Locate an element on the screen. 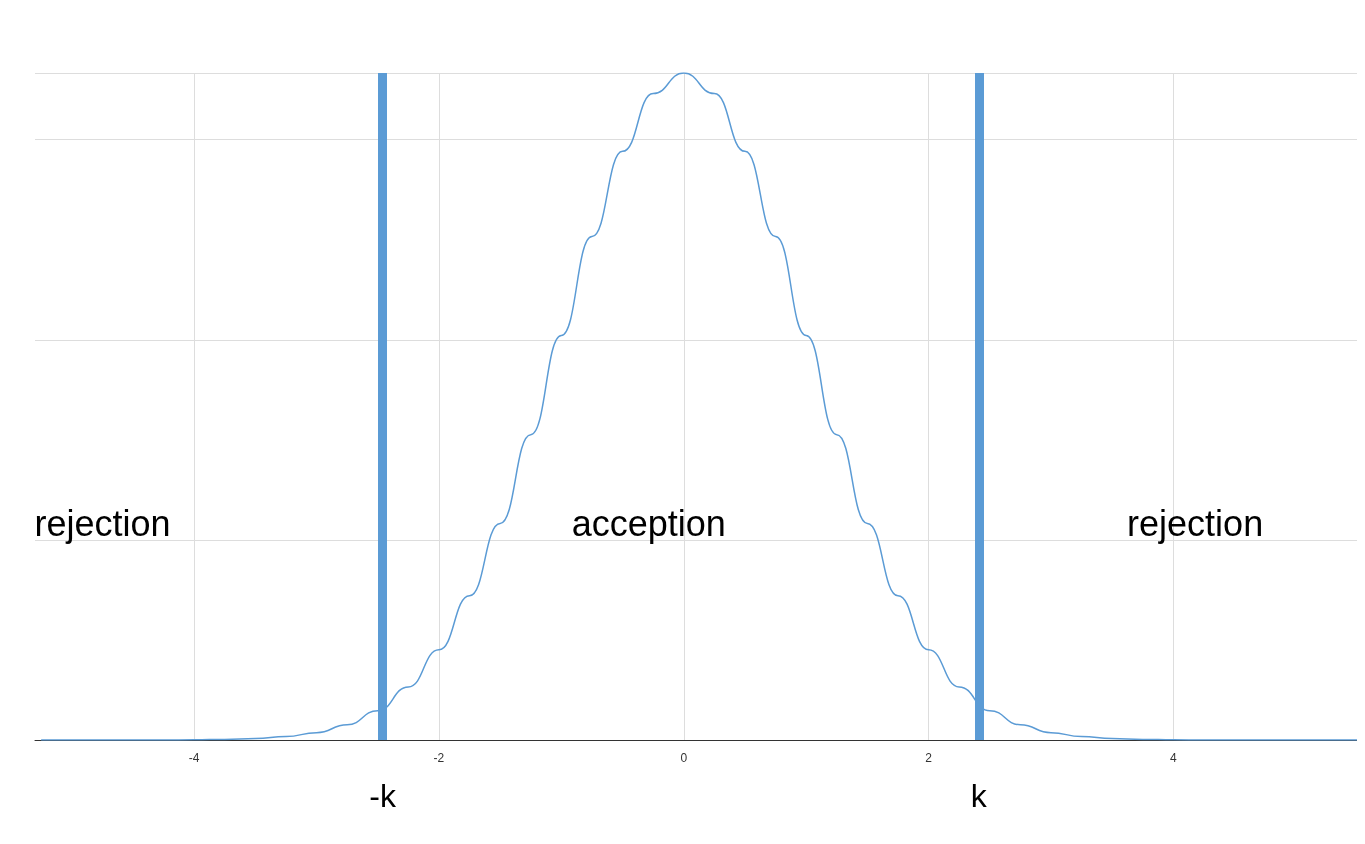 This screenshot has height=844, width=1365. x-tick-label: -2 is located at coordinates (439, 758).